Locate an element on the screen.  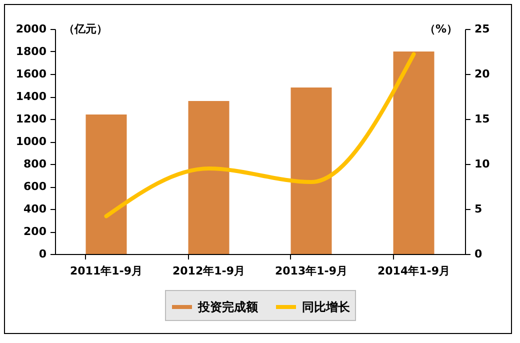
y-tick-label: 0 is located at coordinates (42, 254).